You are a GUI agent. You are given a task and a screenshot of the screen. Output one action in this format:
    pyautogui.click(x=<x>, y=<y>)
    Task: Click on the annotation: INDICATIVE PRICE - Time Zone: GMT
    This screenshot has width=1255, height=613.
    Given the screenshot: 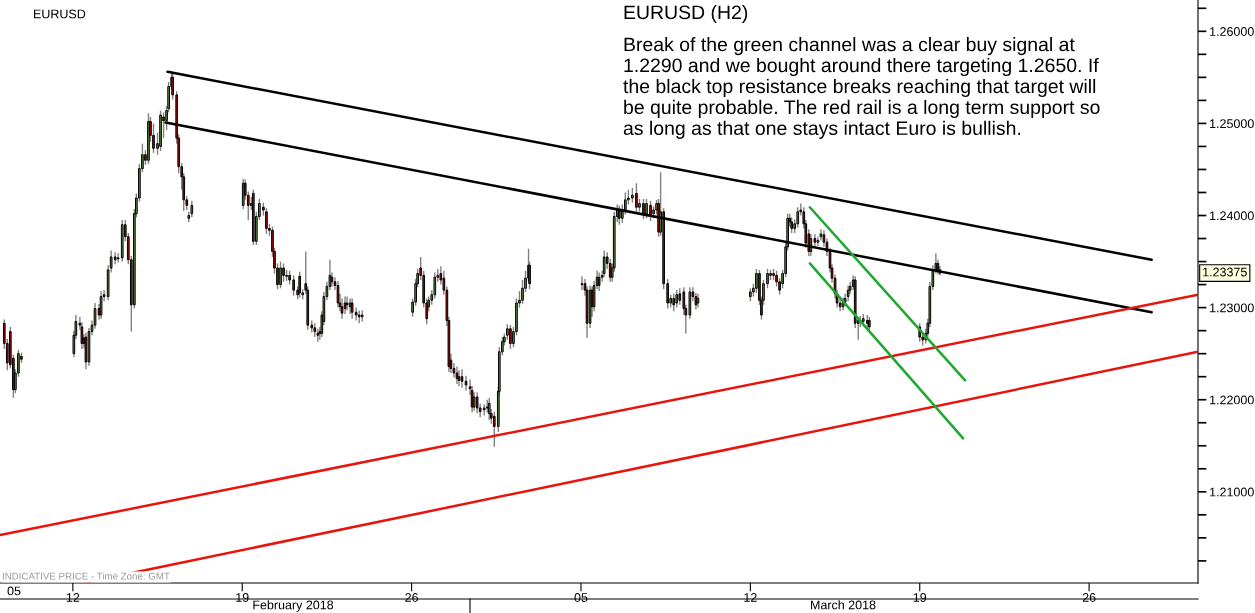 What is the action you would take?
    pyautogui.click(x=86, y=576)
    